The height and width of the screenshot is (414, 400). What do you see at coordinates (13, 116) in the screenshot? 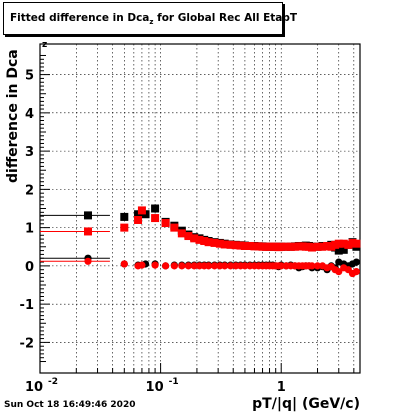
I see `y-axis-label: difference in Dca` at bounding box center [13, 116].